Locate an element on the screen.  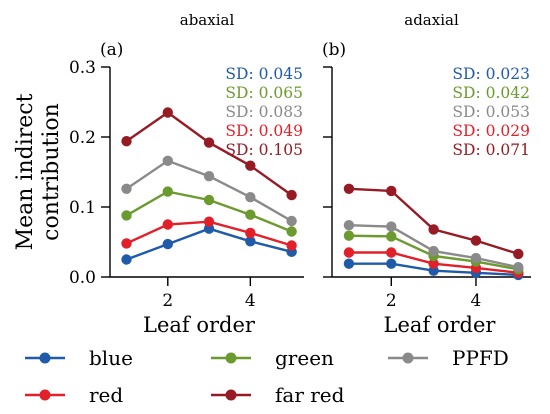
sd-annotation-PPFD: SD: 0.053 is located at coordinates (491, 112).